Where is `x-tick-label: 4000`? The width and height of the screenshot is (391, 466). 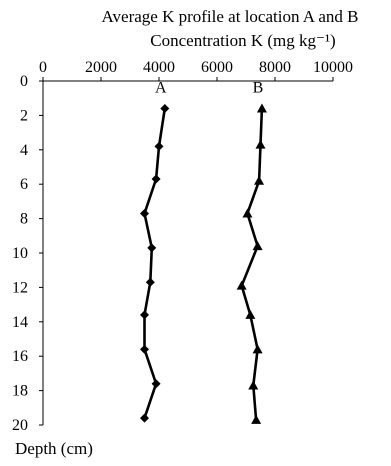 x-tick-label: 4000 is located at coordinates (159, 67).